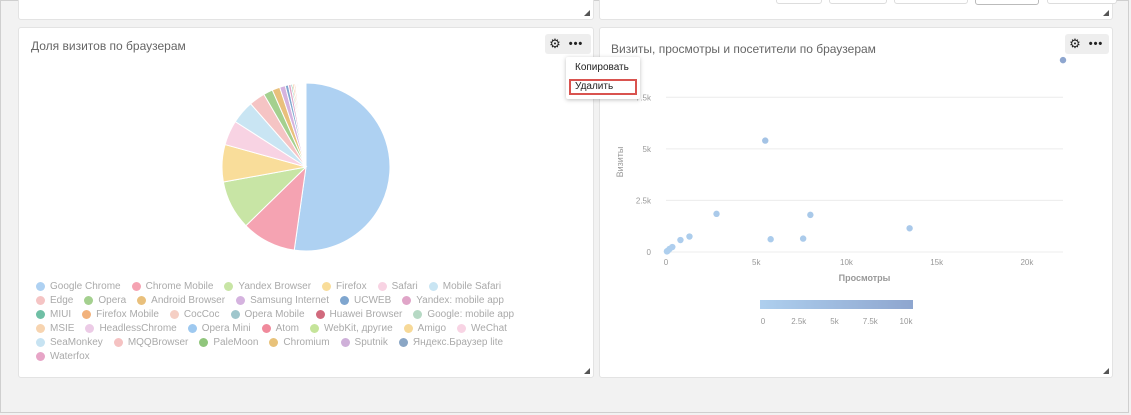  I want to click on legend-item: Opera Mobile, so click(267, 314).